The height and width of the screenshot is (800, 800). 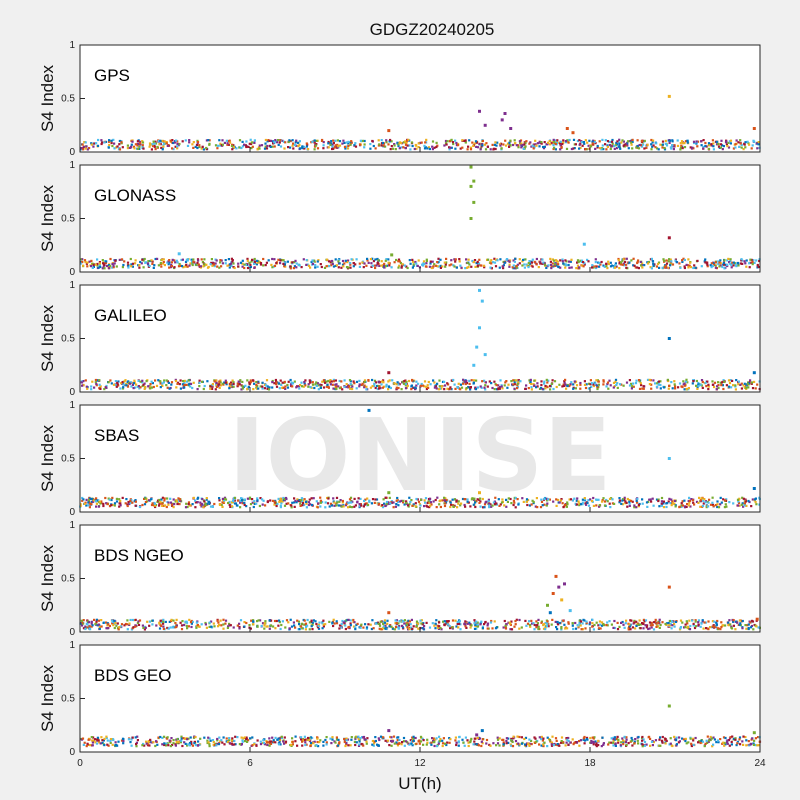 What do you see at coordinates (432, 29) in the screenshot?
I see `figure-title: GDGZ20240205` at bounding box center [432, 29].